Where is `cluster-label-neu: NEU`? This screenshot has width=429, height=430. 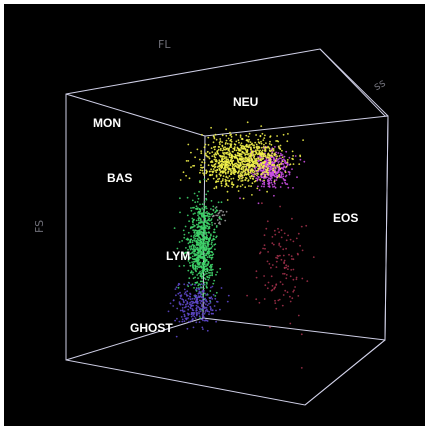 cluster-label-neu: NEU is located at coordinates (245, 102).